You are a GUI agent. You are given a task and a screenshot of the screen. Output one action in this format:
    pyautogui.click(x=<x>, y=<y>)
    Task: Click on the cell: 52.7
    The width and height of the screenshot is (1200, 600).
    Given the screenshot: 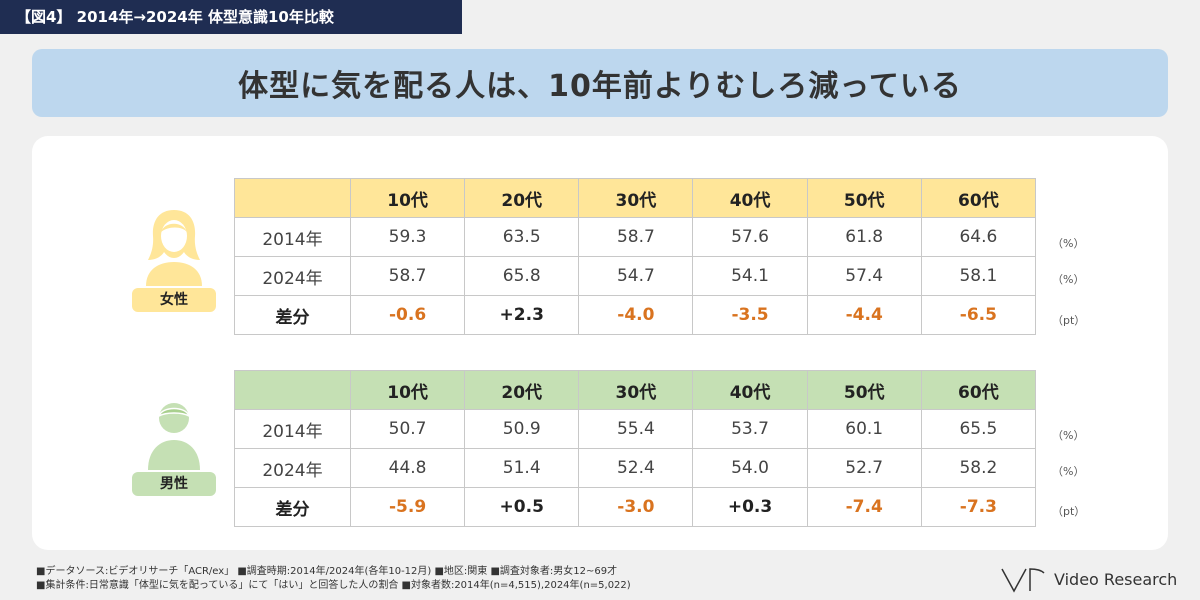 What is the action you would take?
    pyautogui.click(x=864, y=468)
    